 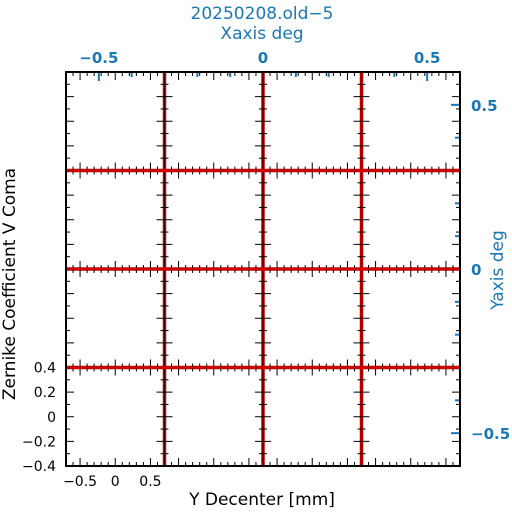 What do you see at coordinates (261, 34) in the screenshot?
I see `top-axis-label: Xaxis deg` at bounding box center [261, 34].